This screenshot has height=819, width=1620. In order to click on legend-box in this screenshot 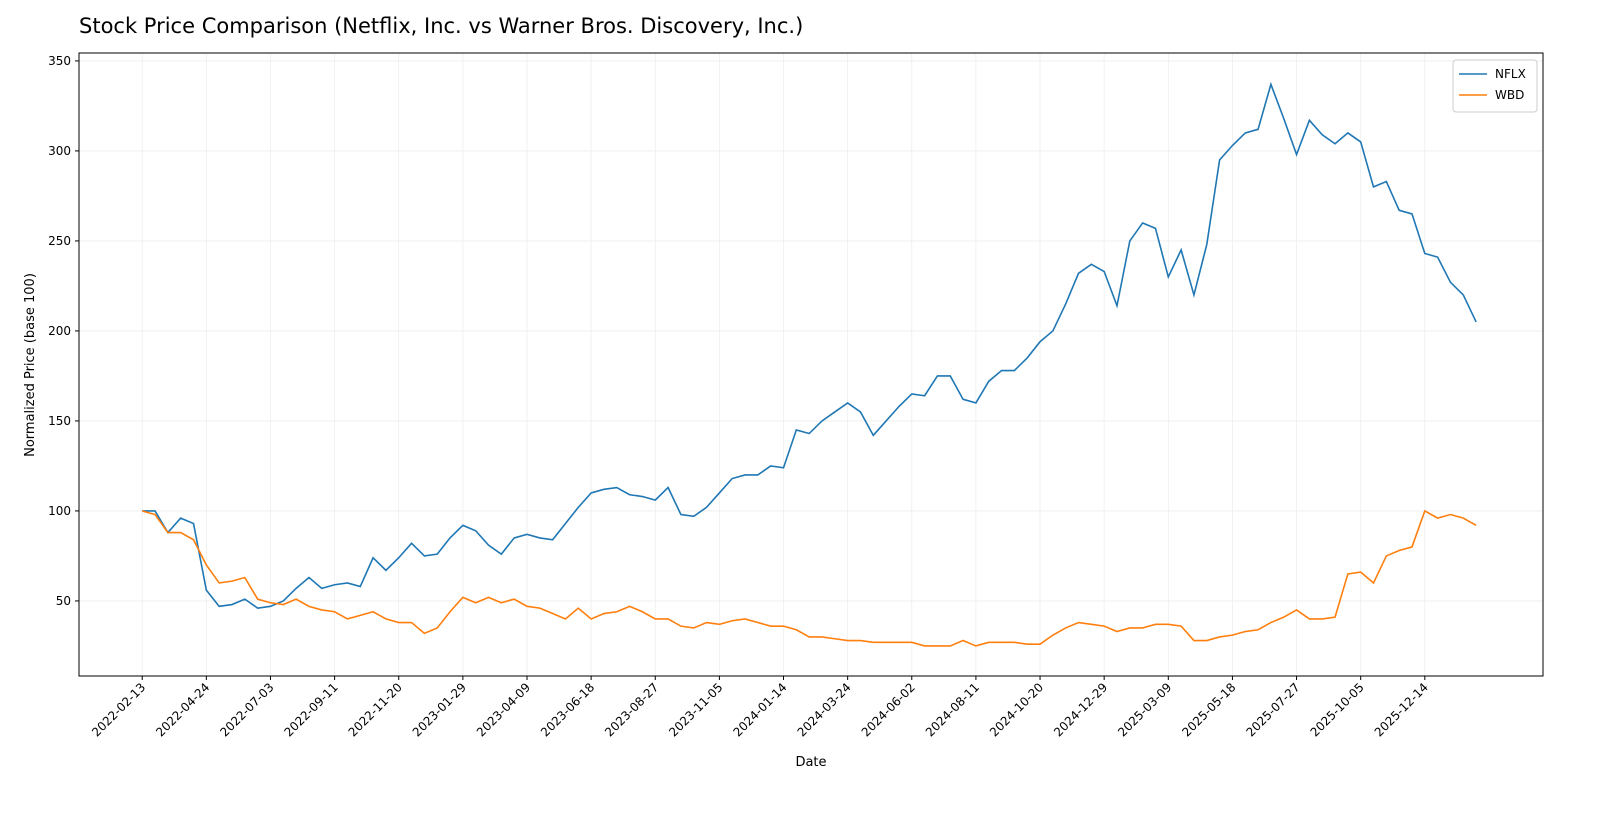, I will do `click(1495, 86)`.